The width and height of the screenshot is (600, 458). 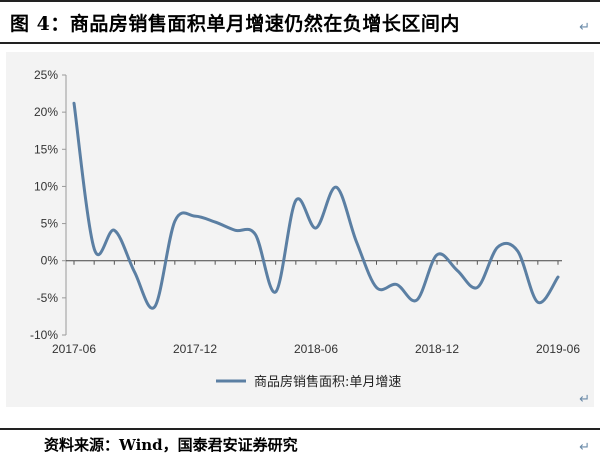 What do you see at coordinates (46, 75) in the screenshot?
I see `y-tick-label: 25%` at bounding box center [46, 75].